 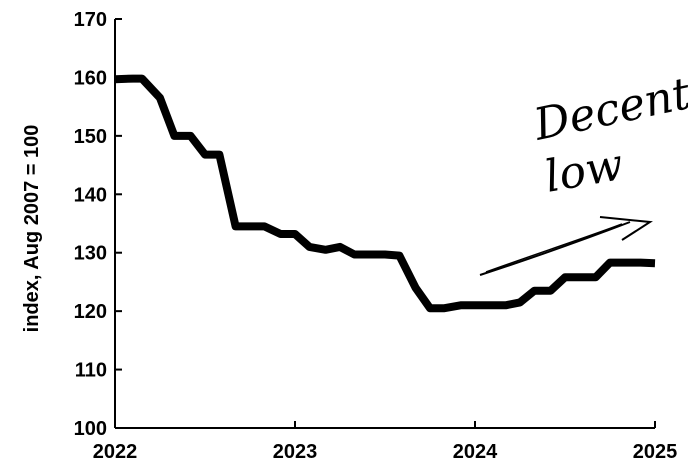 What do you see at coordinates (608, 109) in the screenshot?
I see `annotation-line-1: Decent` at bounding box center [608, 109].